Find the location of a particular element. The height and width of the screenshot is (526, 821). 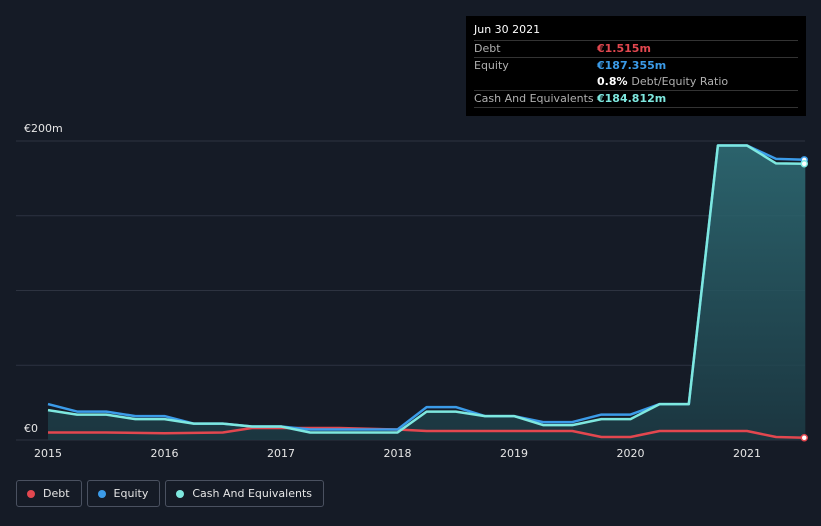

tooltip-ratio: 0.8% Debt/Equity Ratio is located at coordinates (662, 82).